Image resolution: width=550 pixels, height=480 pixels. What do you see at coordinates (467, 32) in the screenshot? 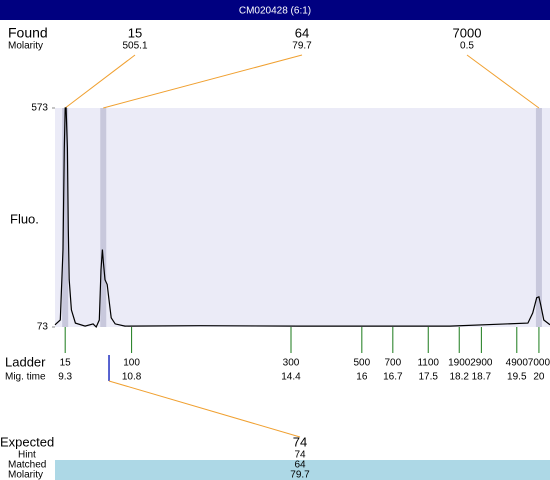
I see `found-size: 7000` at bounding box center [467, 32].